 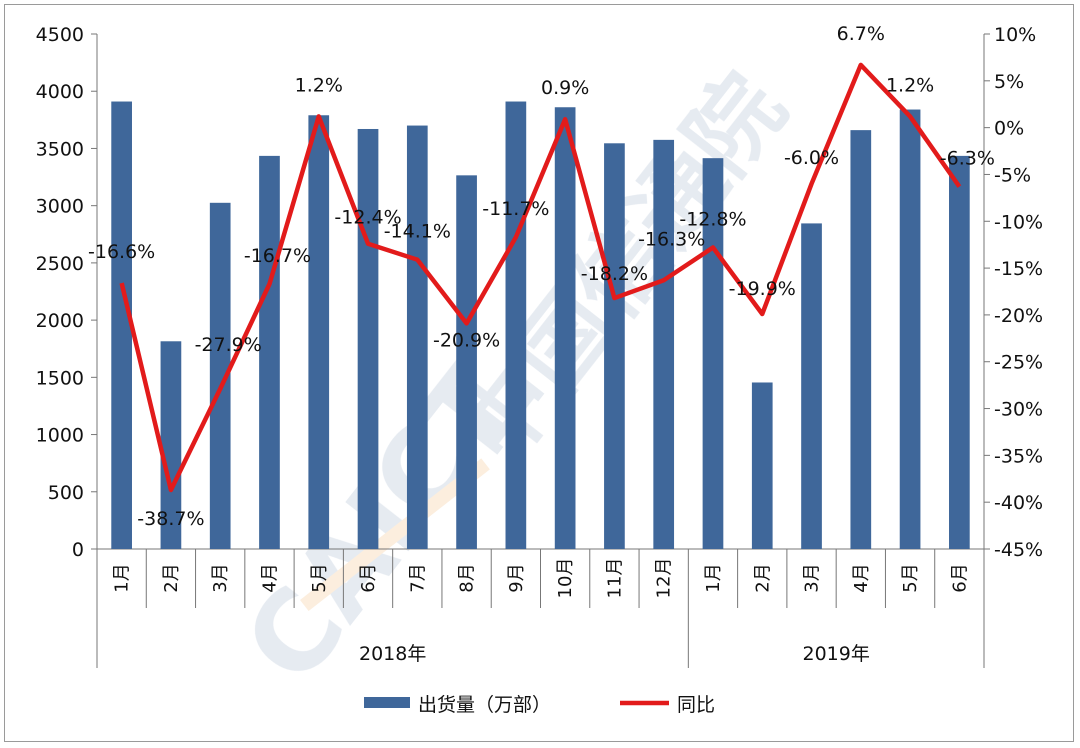 What do you see at coordinates (516, 577) in the screenshot?
I see `month-label: 9月` at bounding box center [516, 577].